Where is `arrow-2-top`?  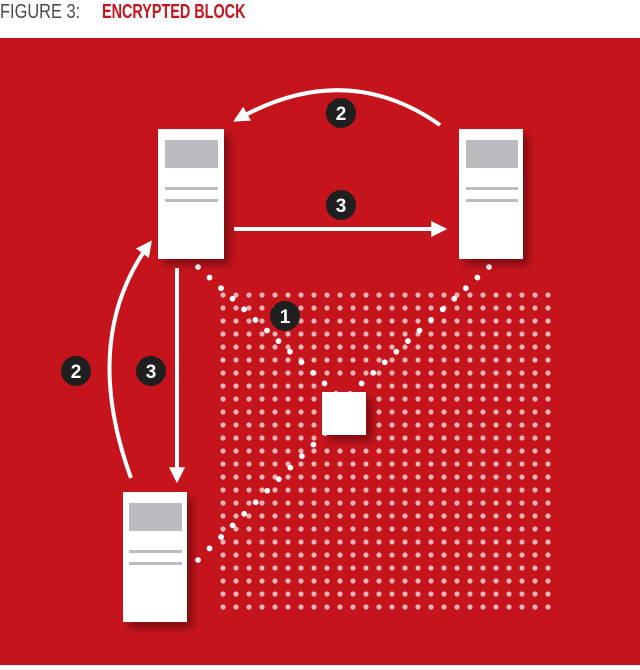 arrow-2-top is located at coordinates (337, 107).